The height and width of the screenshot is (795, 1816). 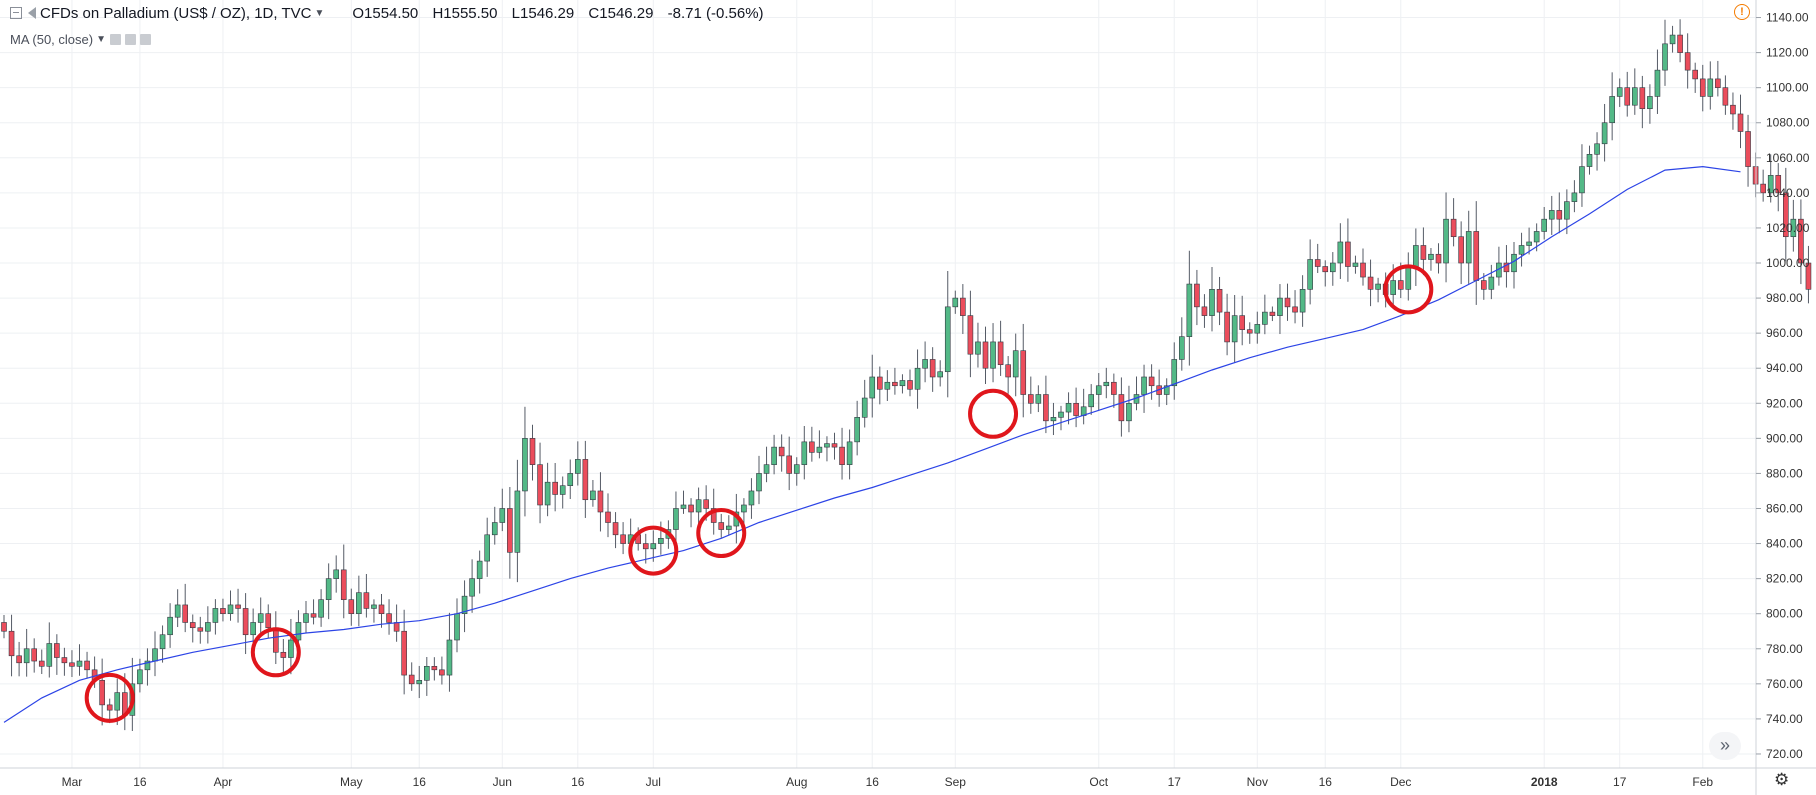 I want to click on y-tick-label: 1060.00, so click(x=1788, y=158).